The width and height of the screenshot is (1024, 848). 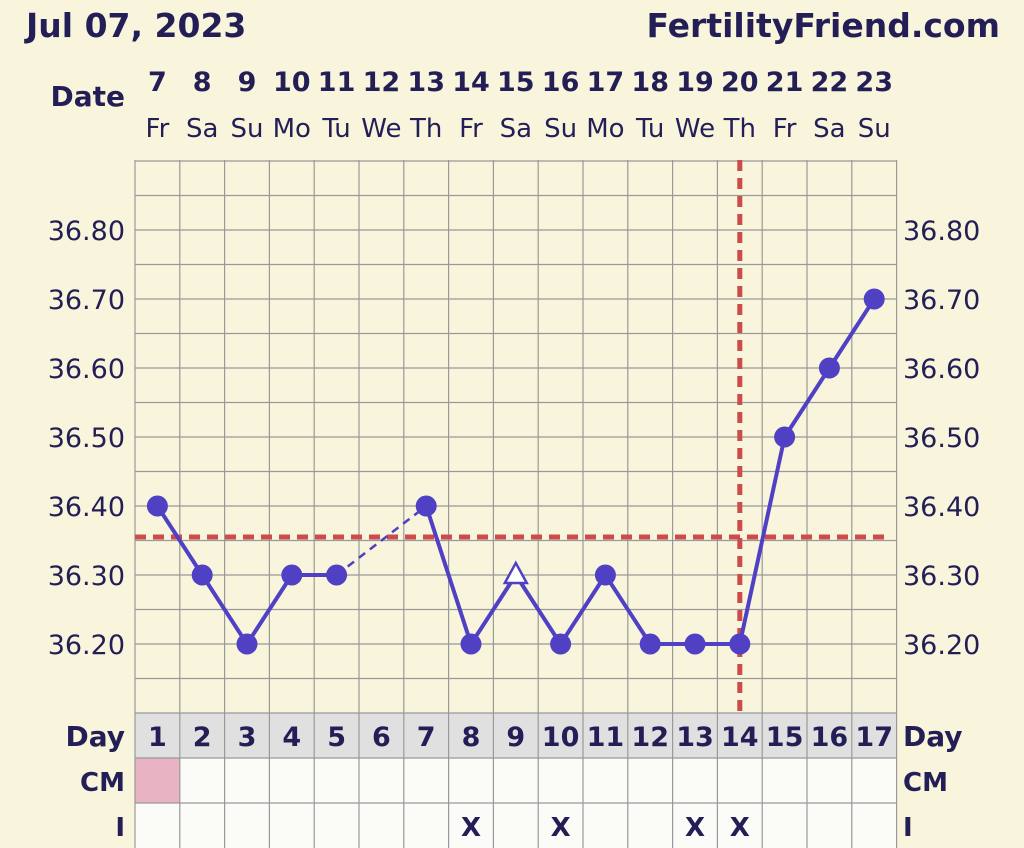 I want to click on y-tick-label-right: 36.70, so click(x=941, y=300).